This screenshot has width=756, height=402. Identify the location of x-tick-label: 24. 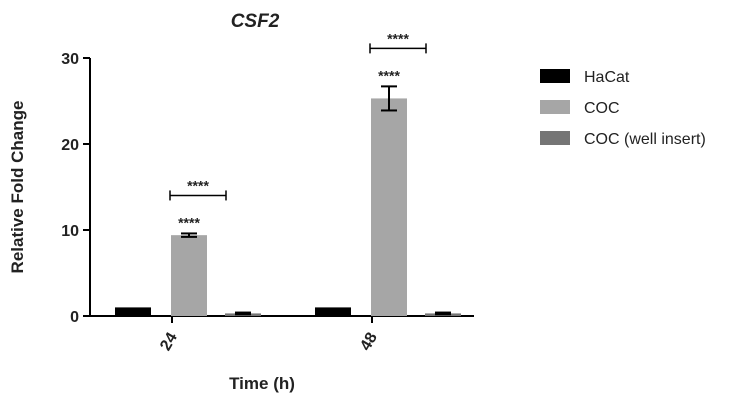
(169, 342).